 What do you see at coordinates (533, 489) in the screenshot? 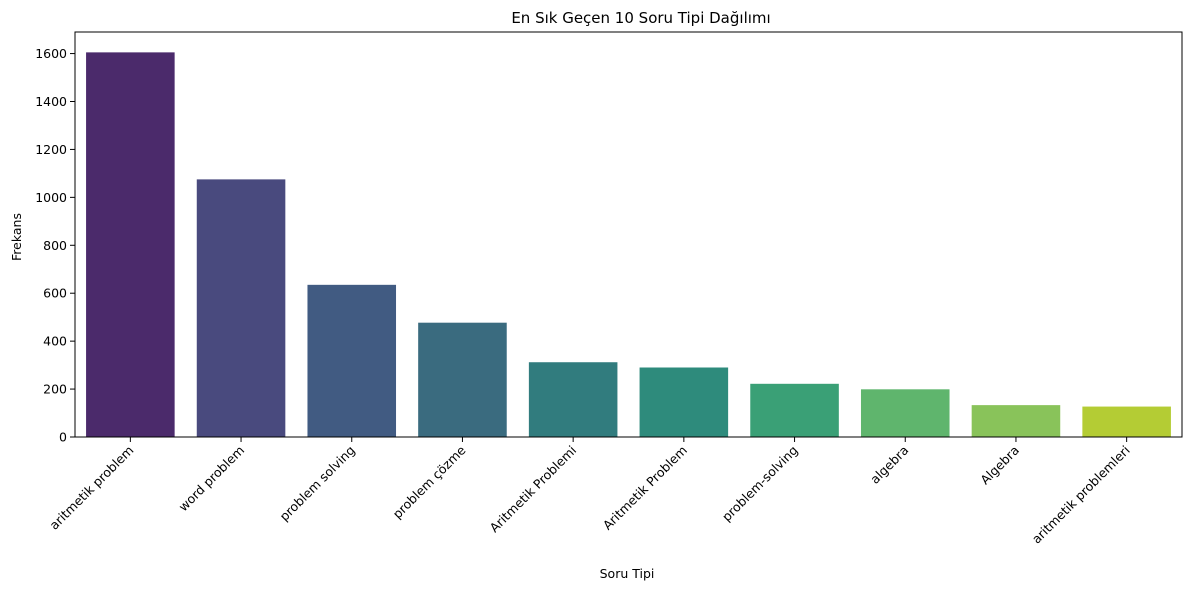
I see `x-tick-label: Aritmetik Problemi` at bounding box center [533, 489].